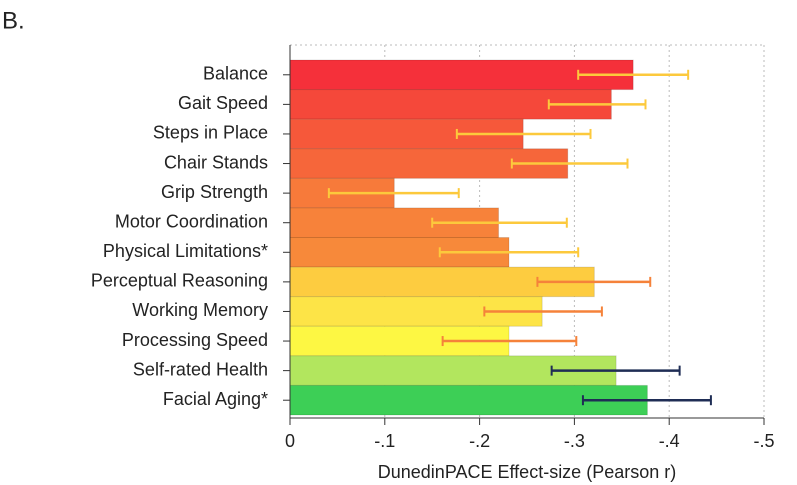 The height and width of the screenshot is (485, 797). I want to click on y-tick-label: Working Memory, so click(200, 310).